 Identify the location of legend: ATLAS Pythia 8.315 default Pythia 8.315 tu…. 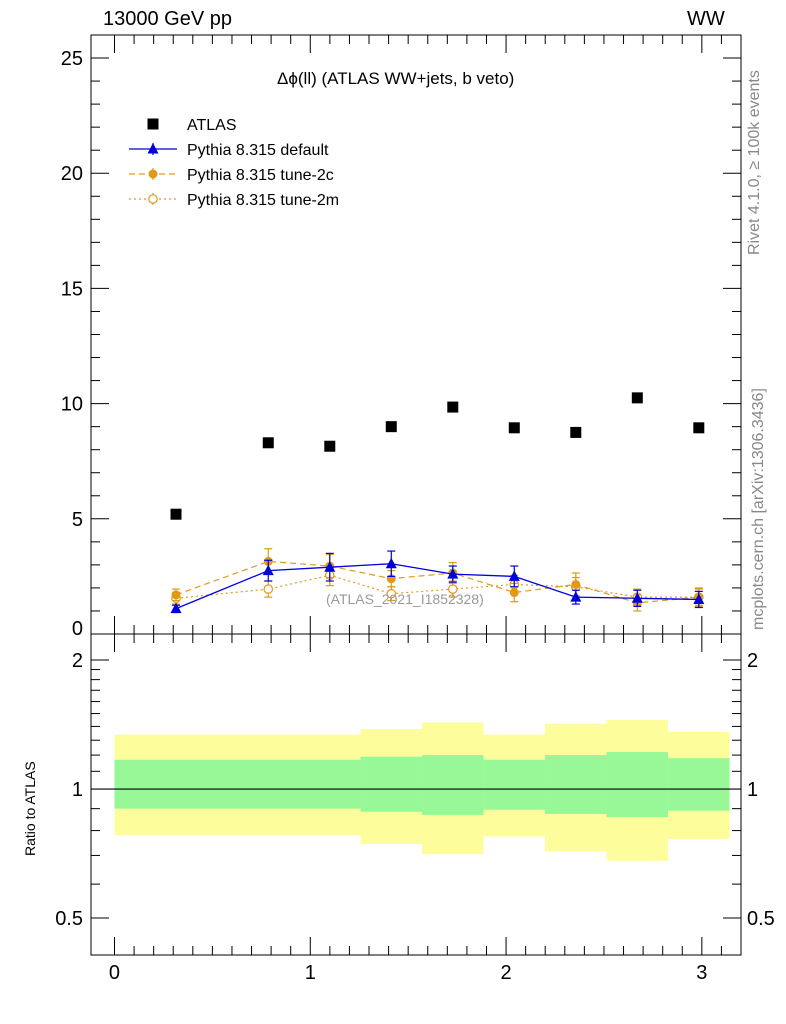
(234, 163).